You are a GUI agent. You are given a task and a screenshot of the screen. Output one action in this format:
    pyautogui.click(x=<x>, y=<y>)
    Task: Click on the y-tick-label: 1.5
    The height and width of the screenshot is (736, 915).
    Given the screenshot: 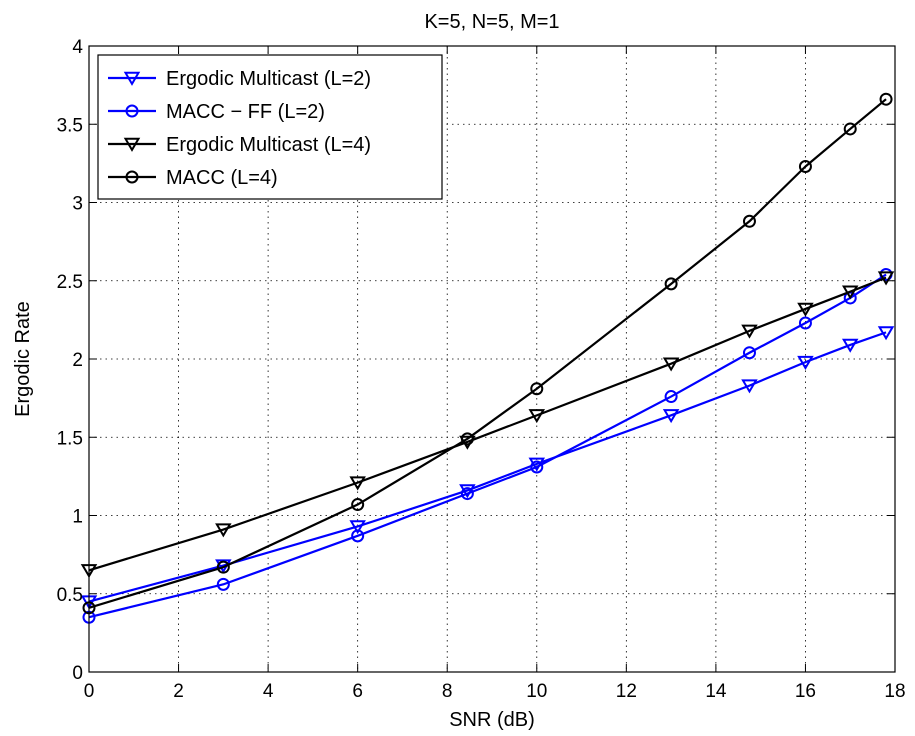 What is the action you would take?
    pyautogui.click(x=70, y=438)
    